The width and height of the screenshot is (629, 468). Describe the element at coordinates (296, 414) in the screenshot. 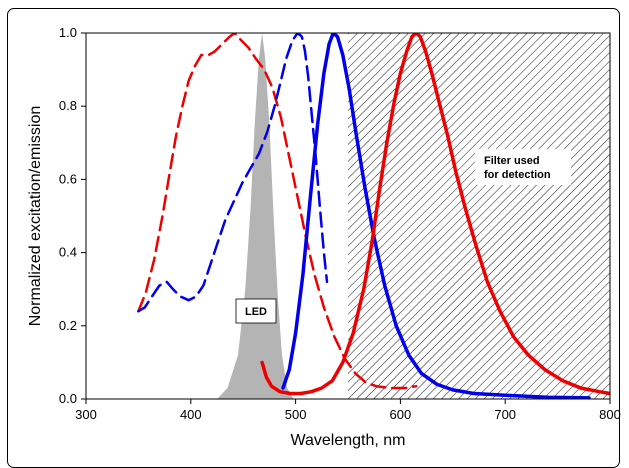

I see `x-tick-label: 500` at that location.